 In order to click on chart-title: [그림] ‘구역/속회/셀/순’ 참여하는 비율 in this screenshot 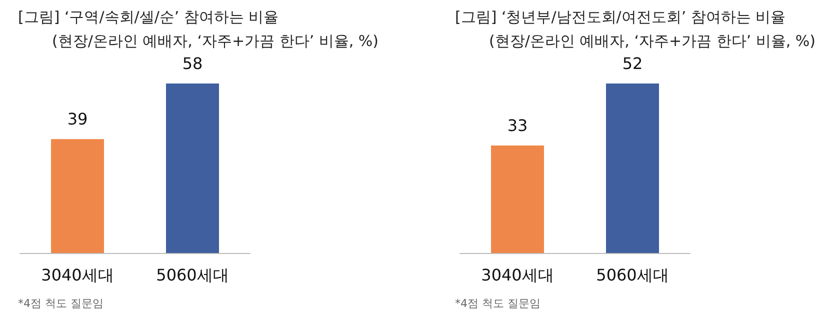, I will do `click(148, 17)`.